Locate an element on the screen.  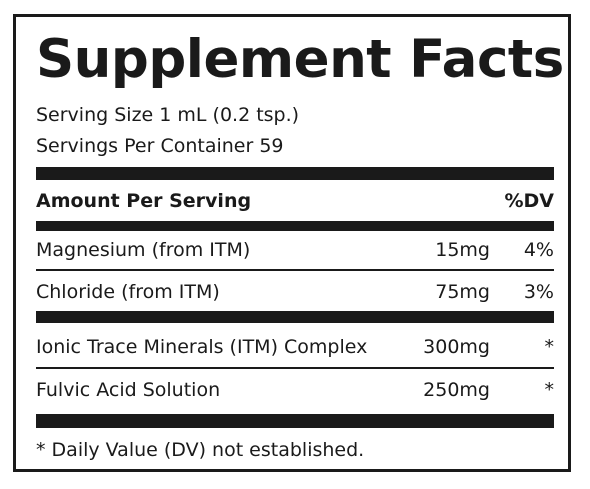
ingredient-amount: 250mg is located at coordinates (456, 390).